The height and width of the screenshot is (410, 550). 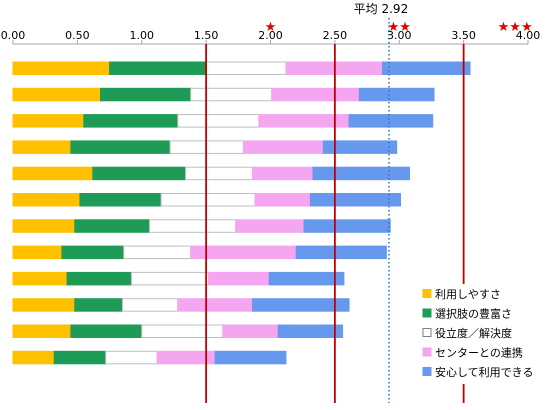 I want to click on x-tick-label: 3.00, so click(x=399, y=35).